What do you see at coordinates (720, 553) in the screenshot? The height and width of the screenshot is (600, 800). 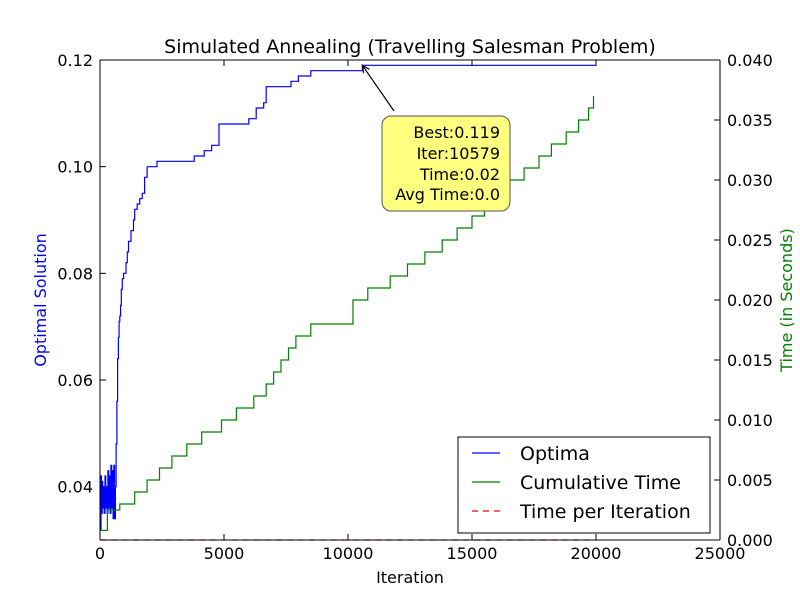 I see `x-tick-label: 25000` at bounding box center [720, 553].